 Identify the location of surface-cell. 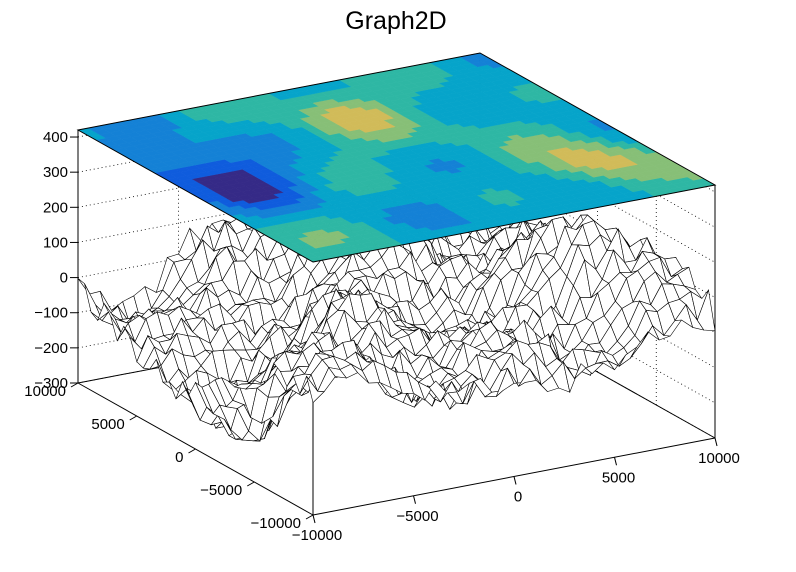
(706, 310).